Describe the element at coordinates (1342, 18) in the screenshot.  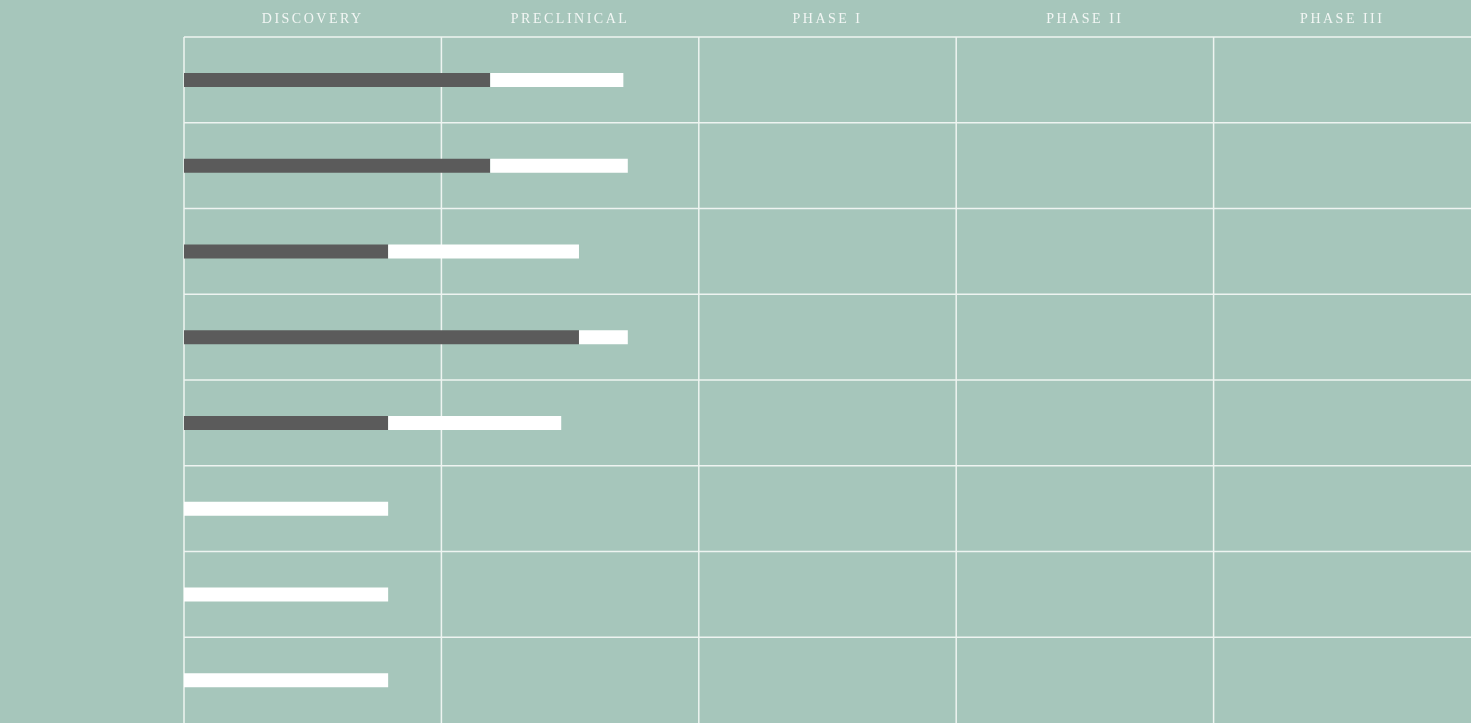
I see `text: PHASE III` at that location.